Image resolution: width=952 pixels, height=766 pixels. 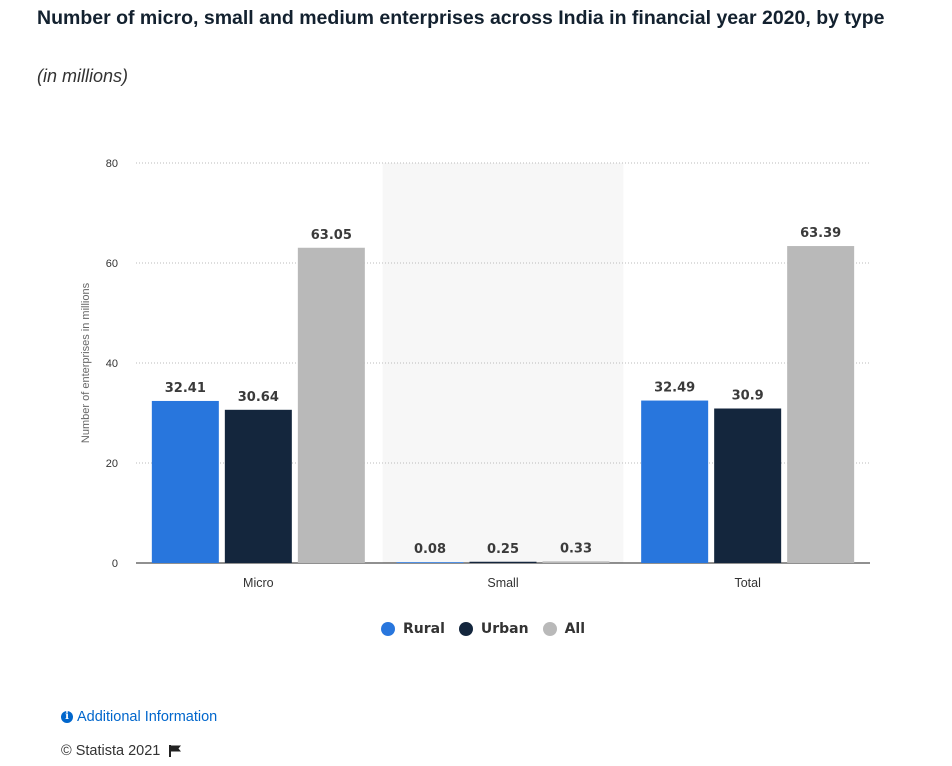 I want to click on data-label: 0.08, so click(x=430, y=549).